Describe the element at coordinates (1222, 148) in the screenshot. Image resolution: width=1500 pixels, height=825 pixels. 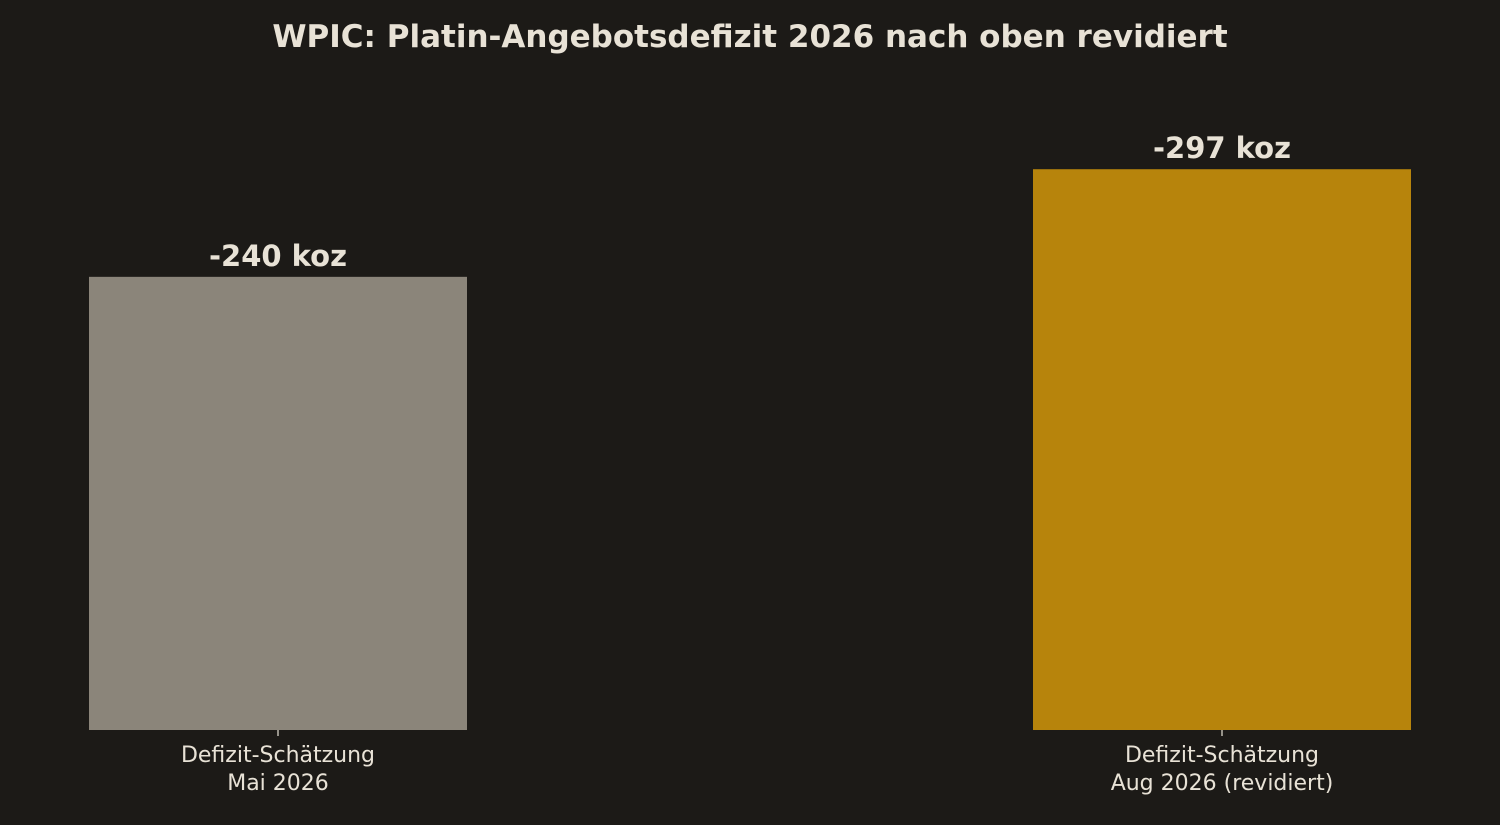
I see `value-label: -297 koz` at that location.